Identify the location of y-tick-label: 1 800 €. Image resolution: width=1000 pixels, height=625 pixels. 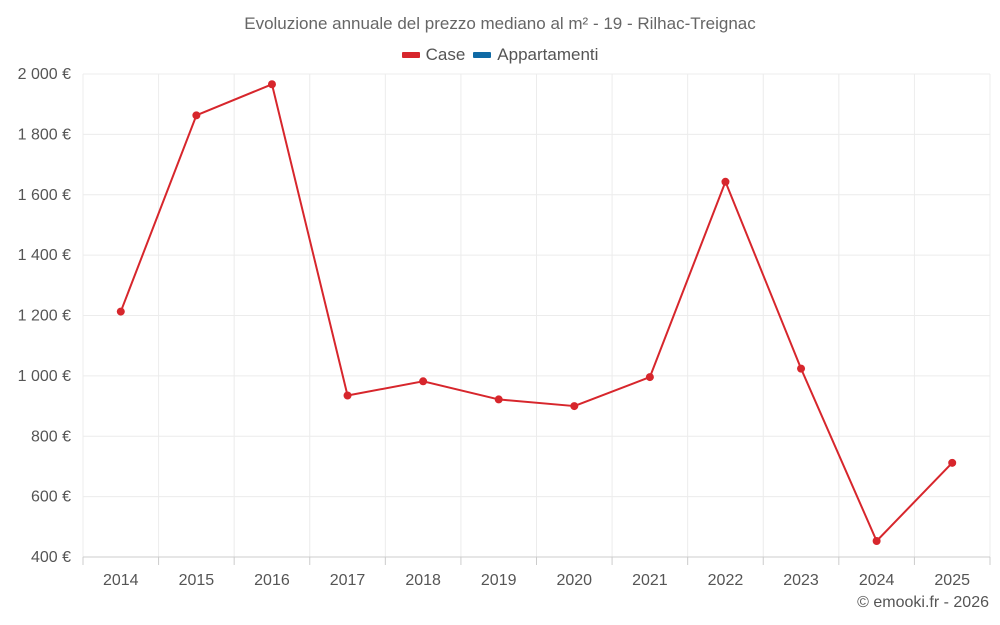
(44, 134).